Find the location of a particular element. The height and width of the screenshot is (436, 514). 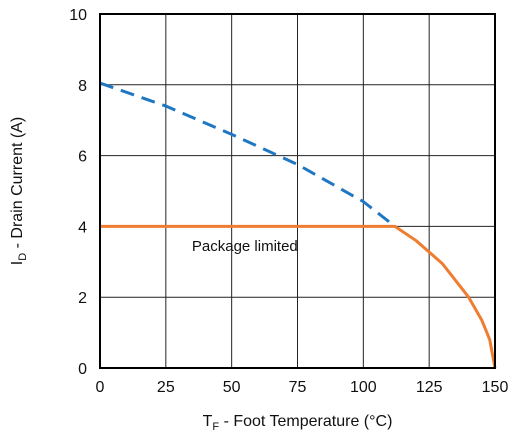

x-axis-title: TF - Foot Temperature (°C) is located at coordinates (298, 423).